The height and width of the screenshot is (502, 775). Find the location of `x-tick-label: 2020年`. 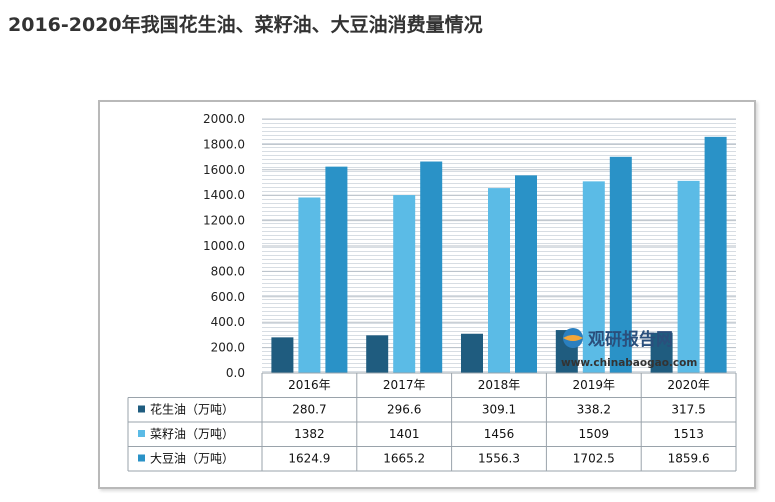

x-tick-label: 2020年 is located at coordinates (688, 385).